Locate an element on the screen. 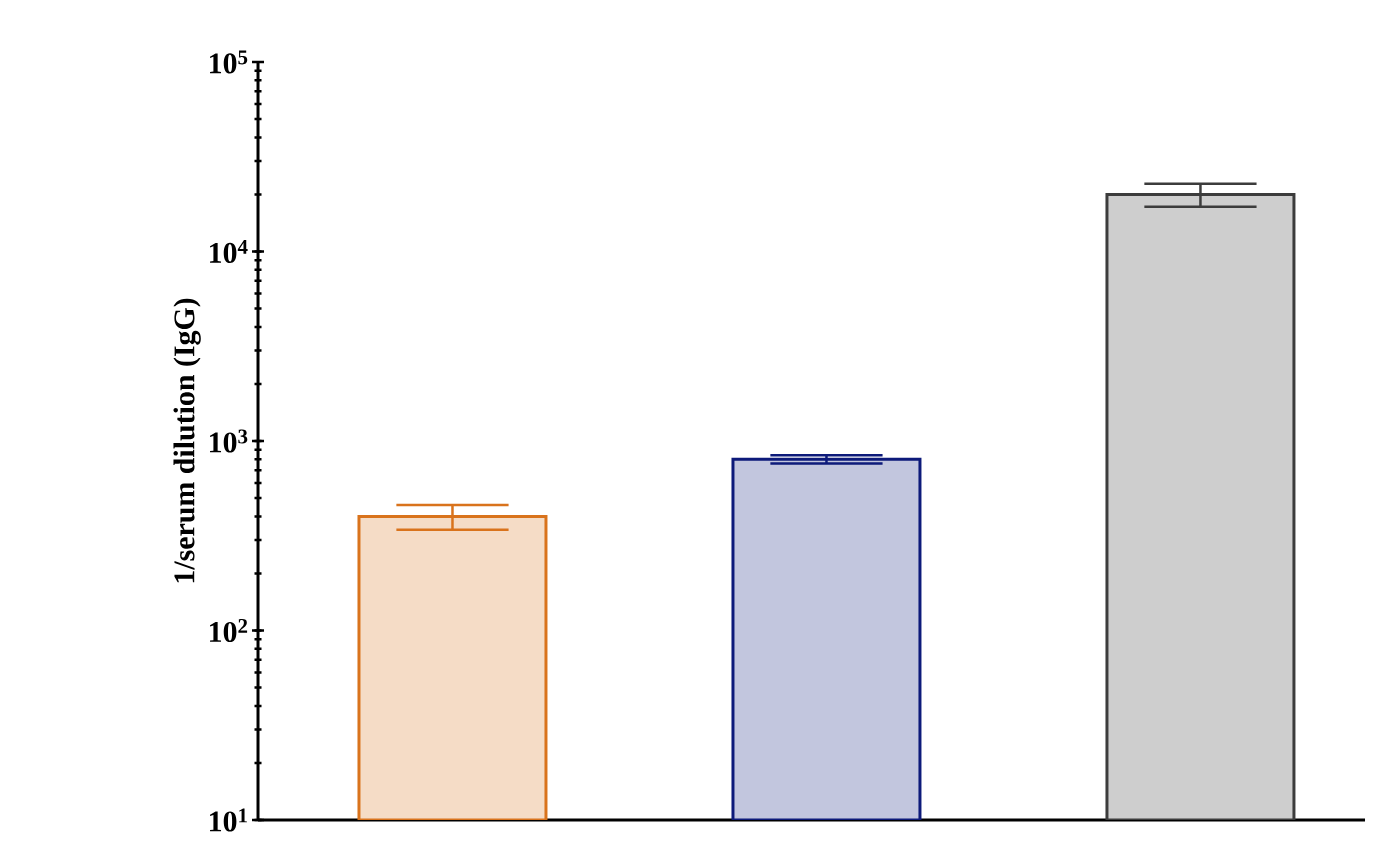 The height and width of the screenshot is (866, 1393). y-tick-label: 10$^{2}$ is located at coordinates (229, 630).